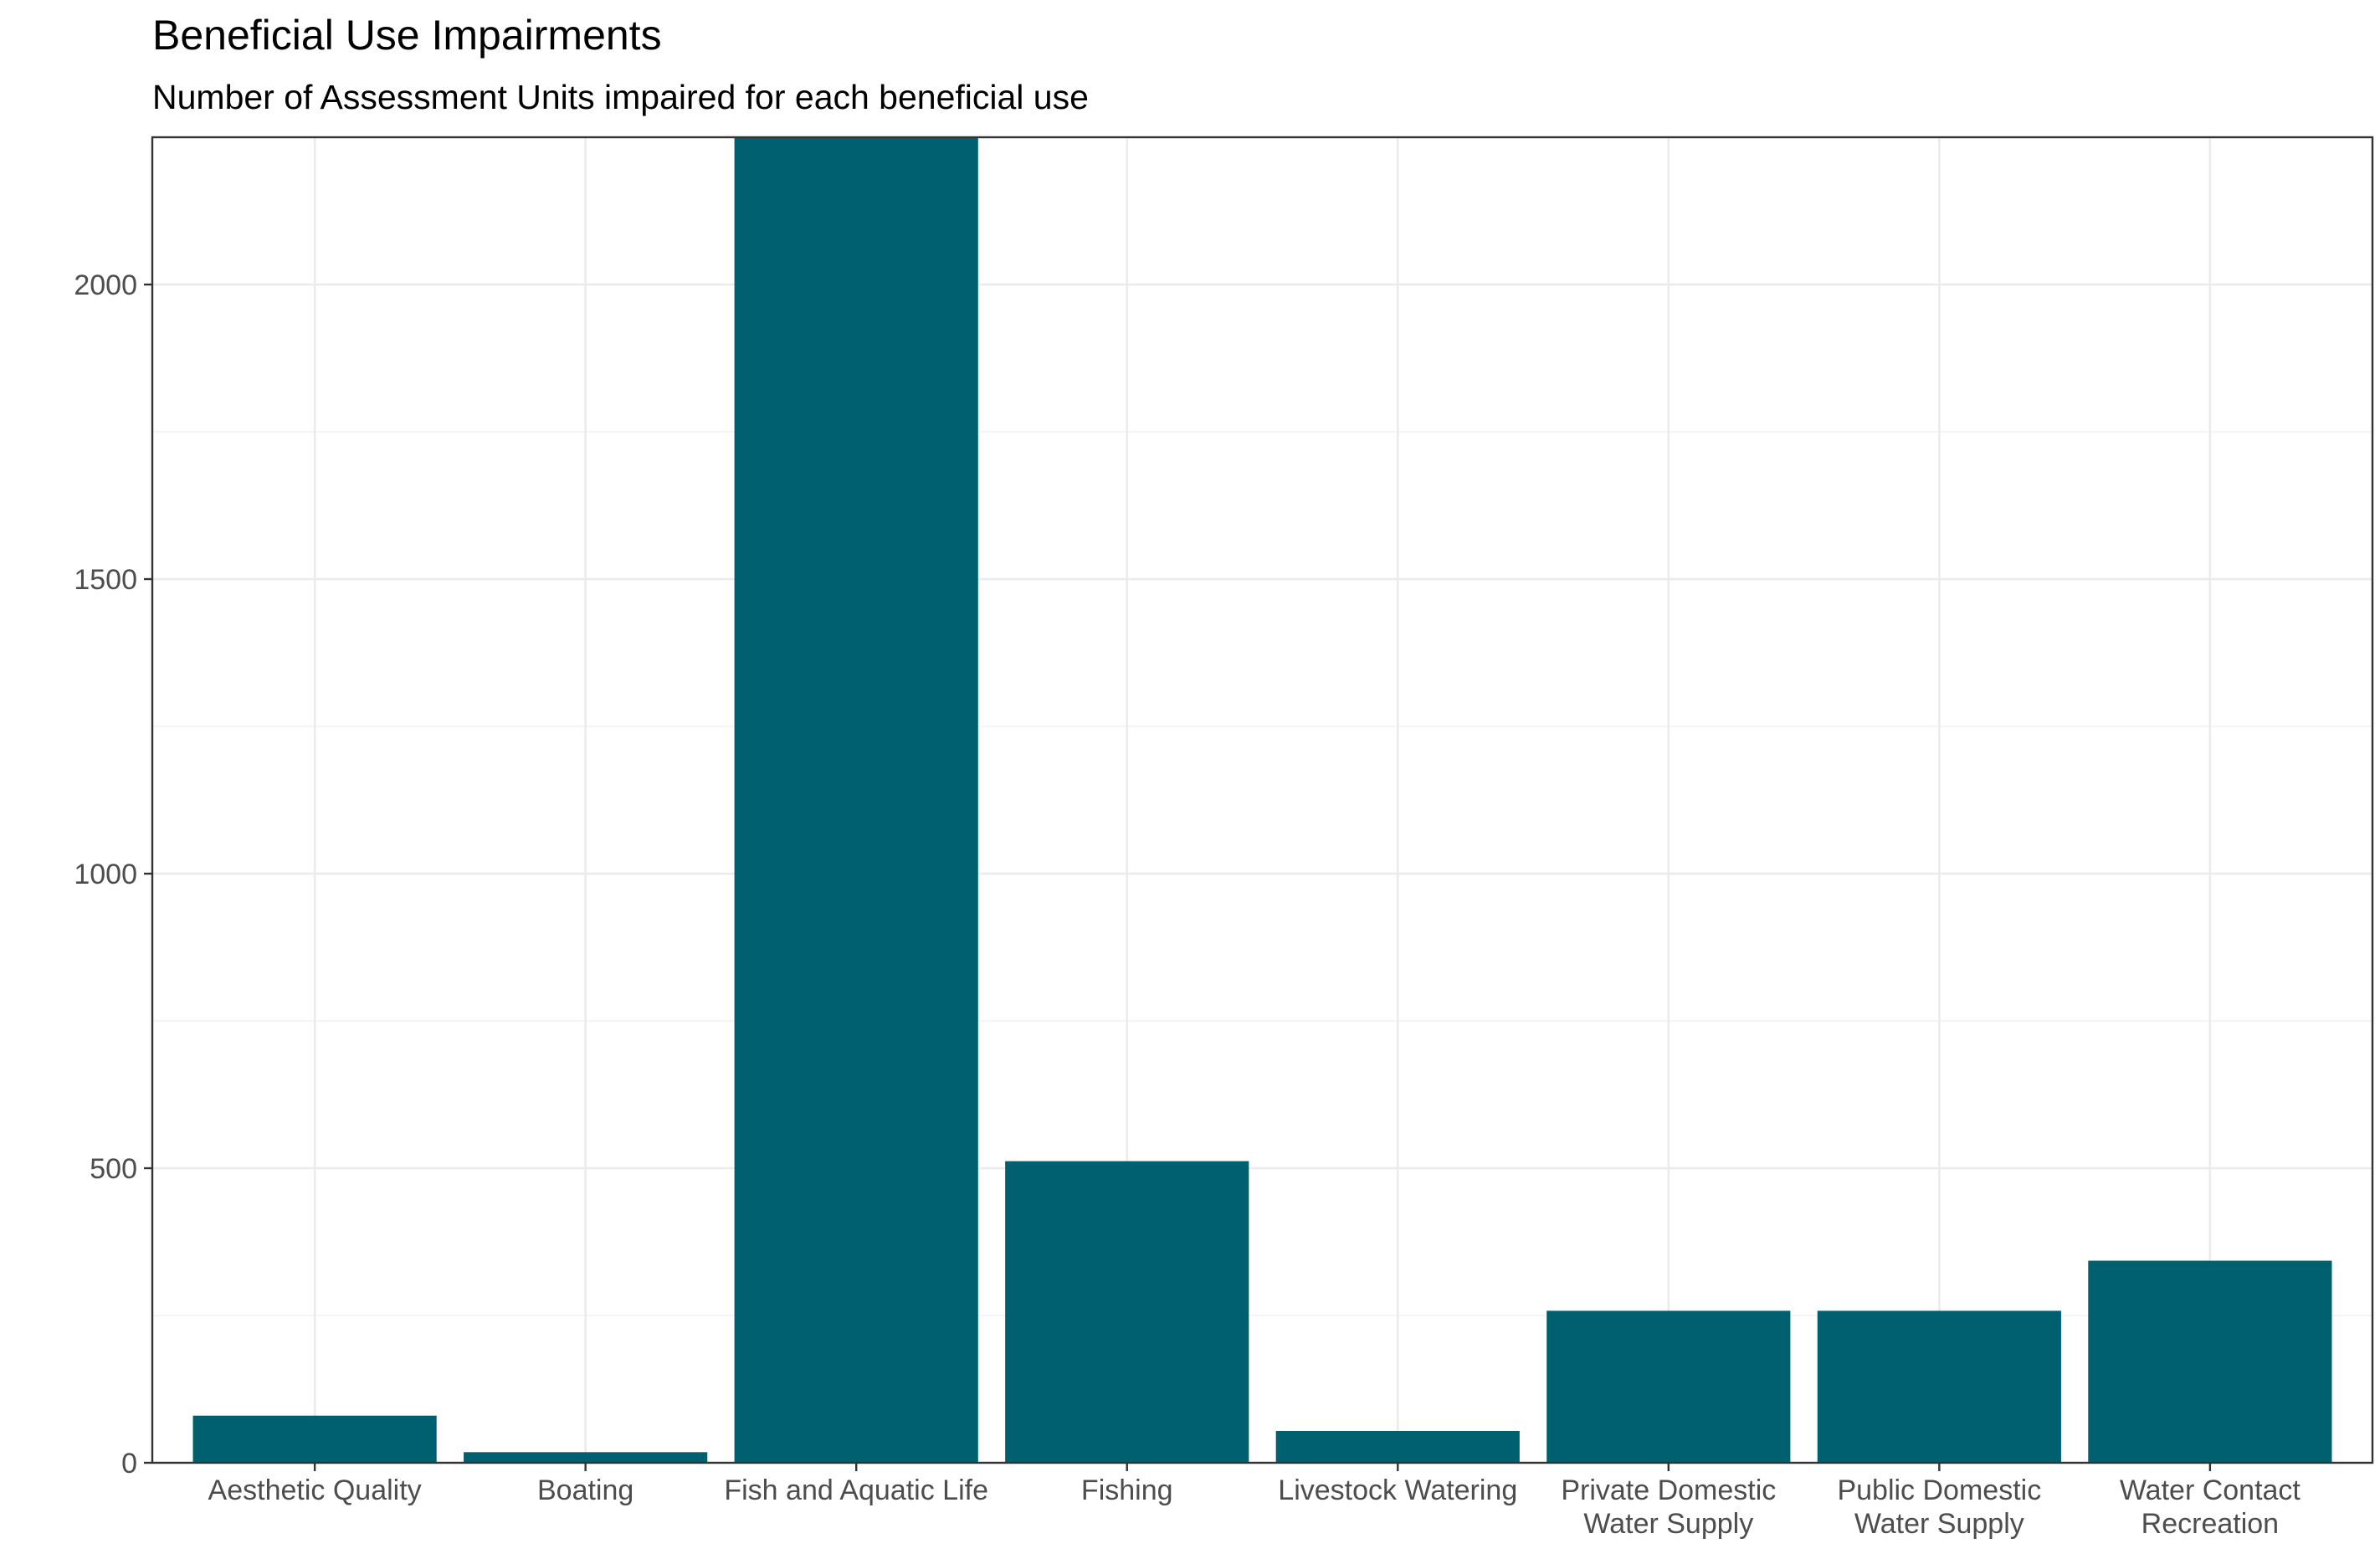 This screenshot has width=2380, height=1554. Describe the element at coordinates (1939, 1507) in the screenshot. I see `x-tick-label: Public Domestic Water Supply` at that location.